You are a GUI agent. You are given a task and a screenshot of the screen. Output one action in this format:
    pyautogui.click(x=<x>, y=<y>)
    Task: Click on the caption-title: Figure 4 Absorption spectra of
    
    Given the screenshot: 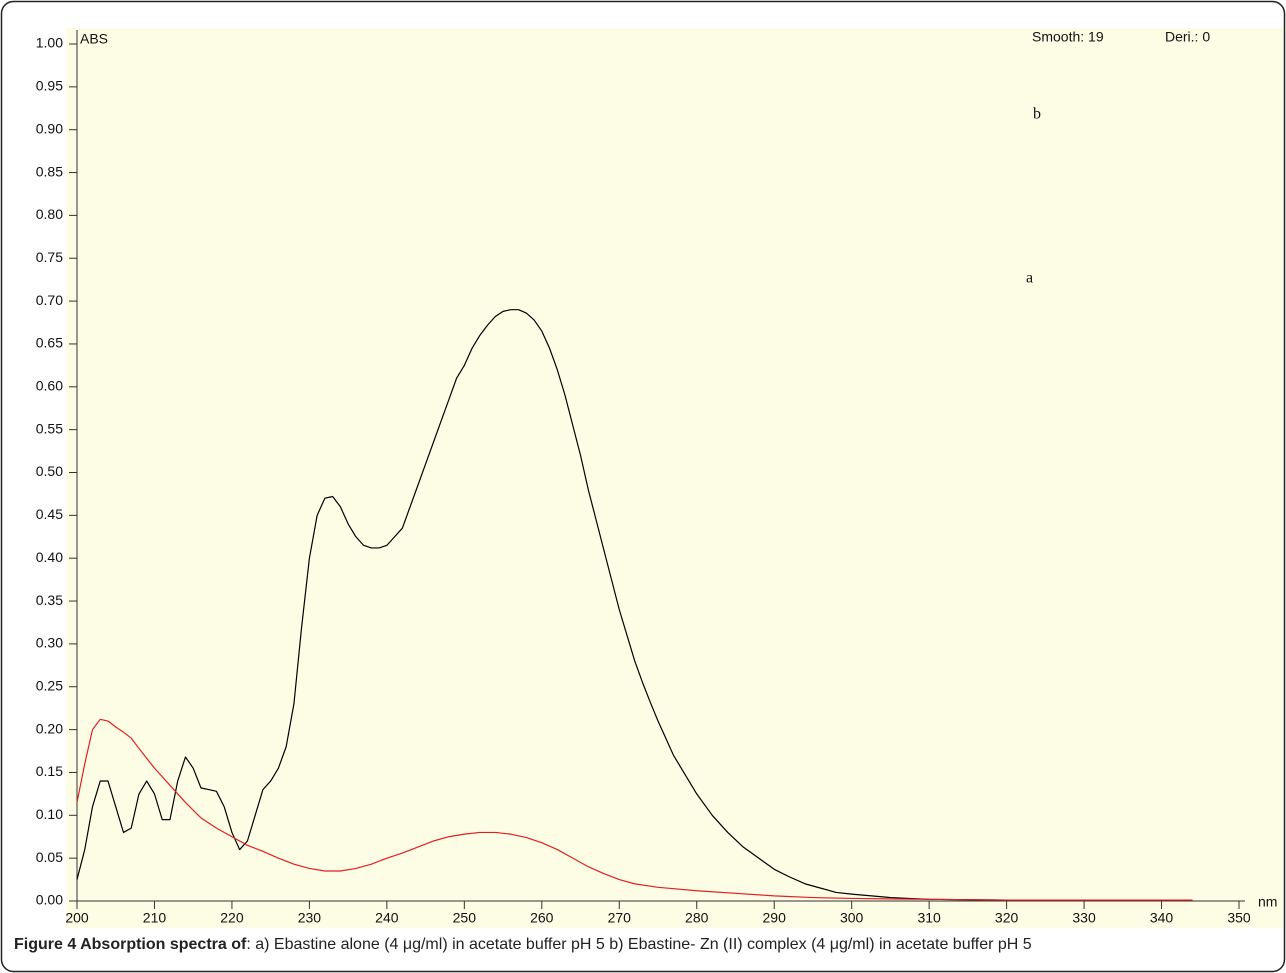 What is the action you would take?
    pyautogui.click(x=130, y=944)
    